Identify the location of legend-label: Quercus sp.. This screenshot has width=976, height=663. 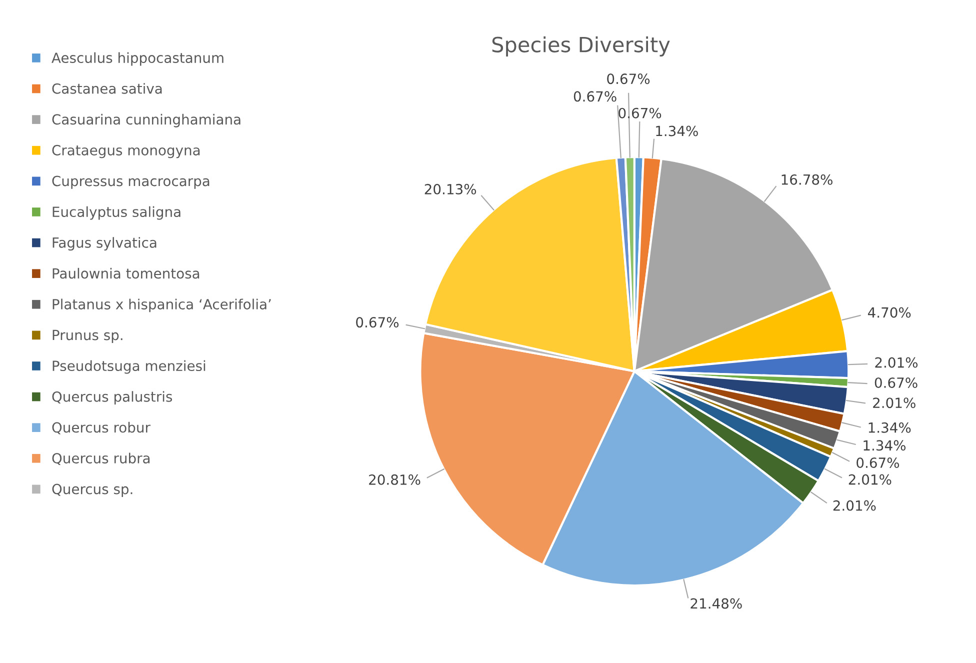
(92, 490).